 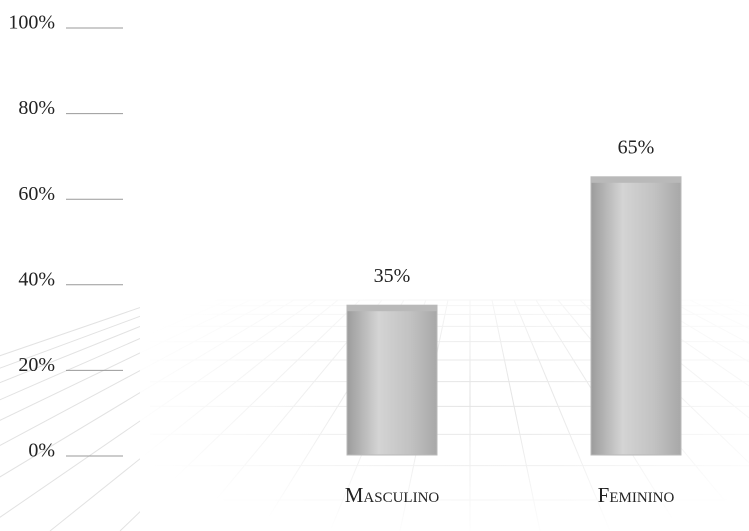 What do you see at coordinates (36, 108) in the screenshot?
I see `y-tick-label: 80%` at bounding box center [36, 108].